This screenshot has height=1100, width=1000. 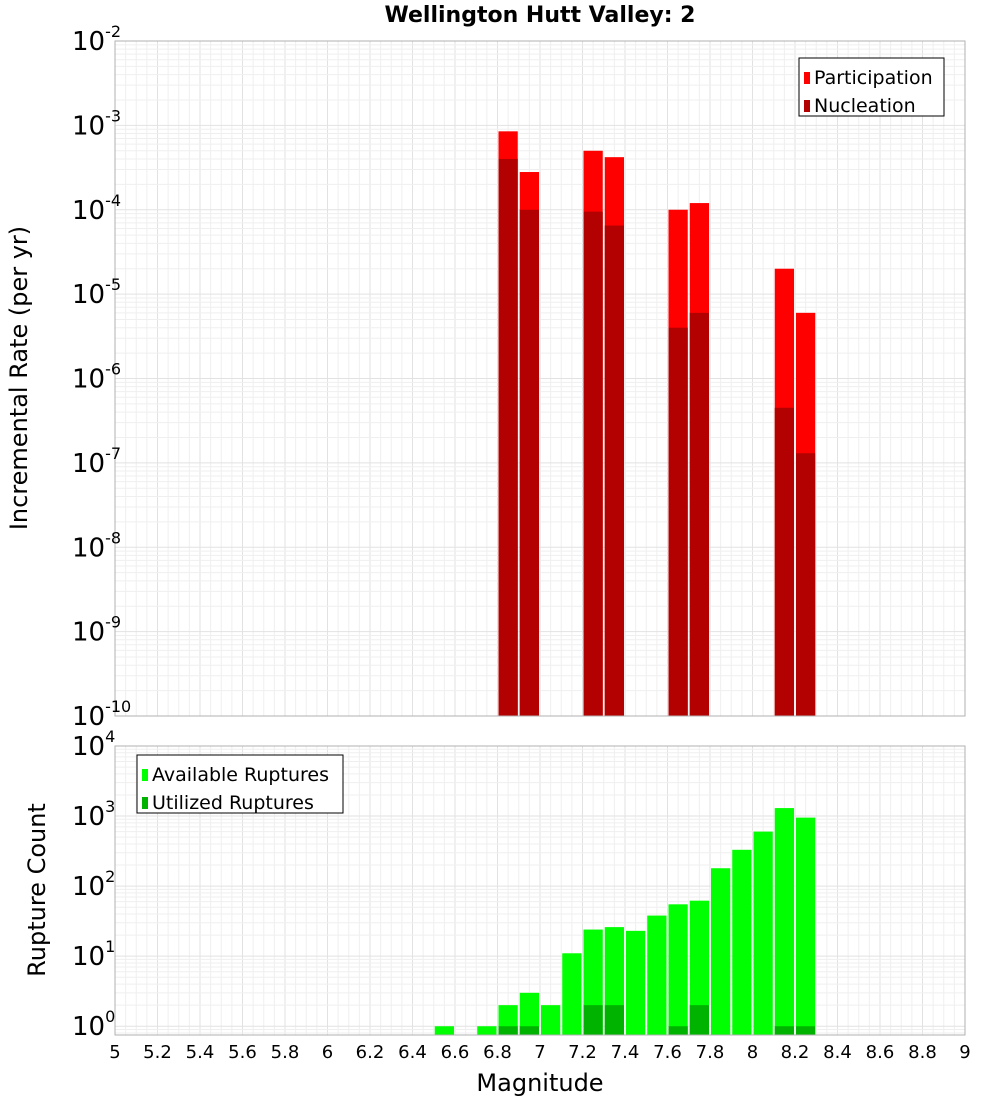 I want to click on magnitude-tick-label: 7.8, so click(x=710, y=1052).